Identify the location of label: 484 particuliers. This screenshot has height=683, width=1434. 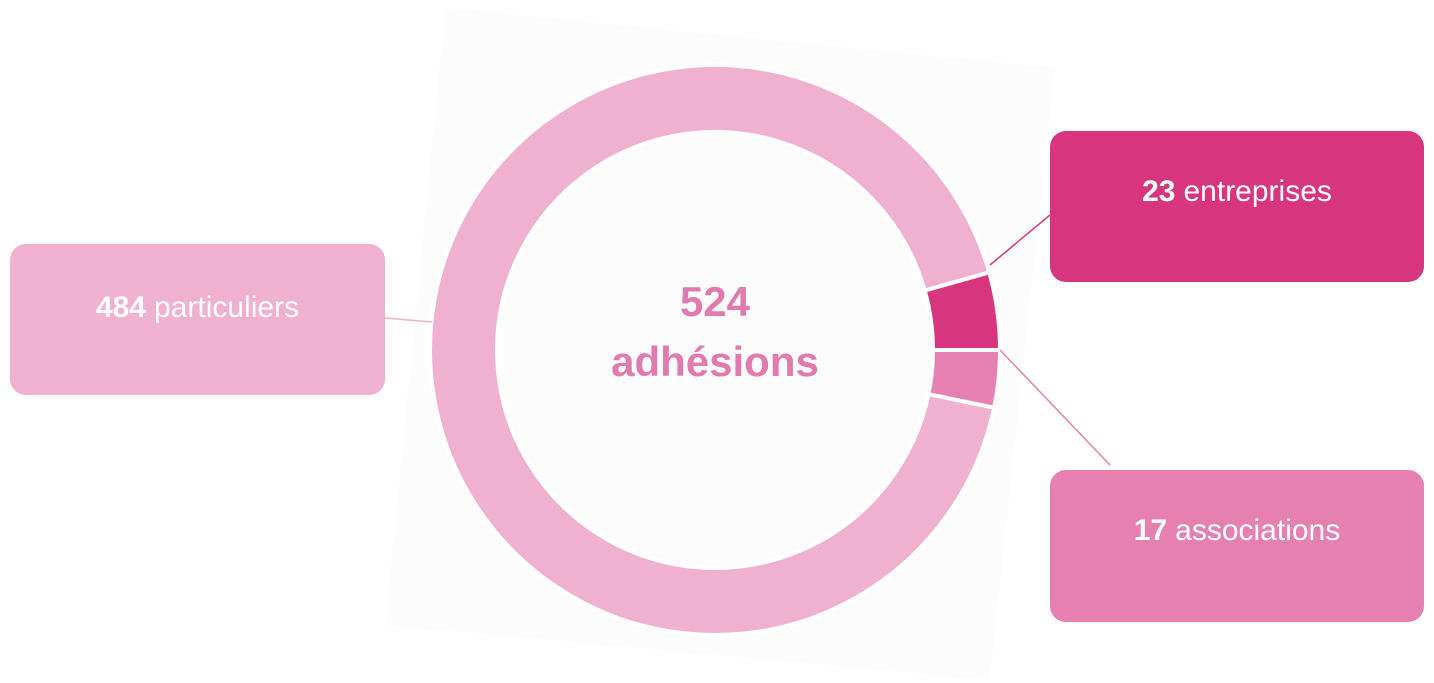
(197, 307).